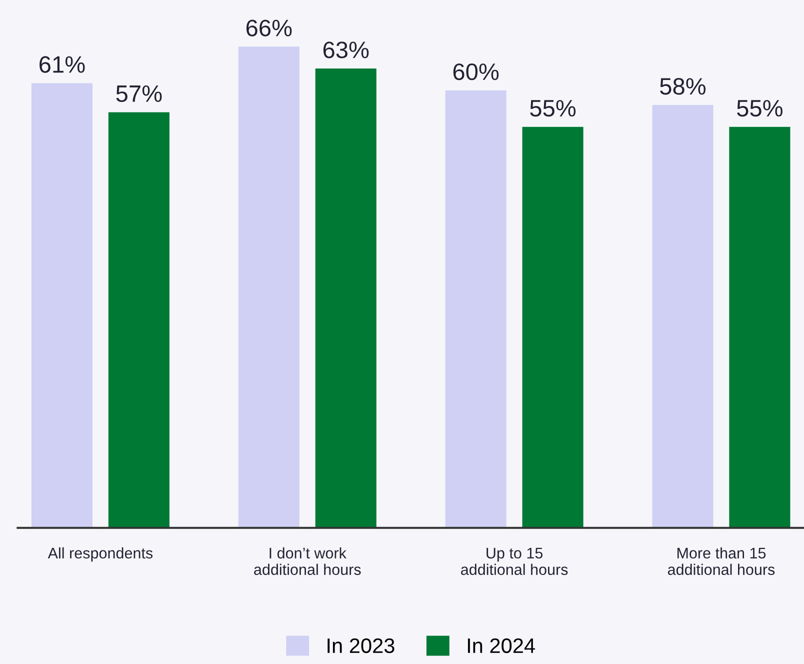 Image resolution: width=804 pixels, height=664 pixels. What do you see at coordinates (139, 93) in the screenshot?
I see `data-label: 57%` at bounding box center [139, 93].